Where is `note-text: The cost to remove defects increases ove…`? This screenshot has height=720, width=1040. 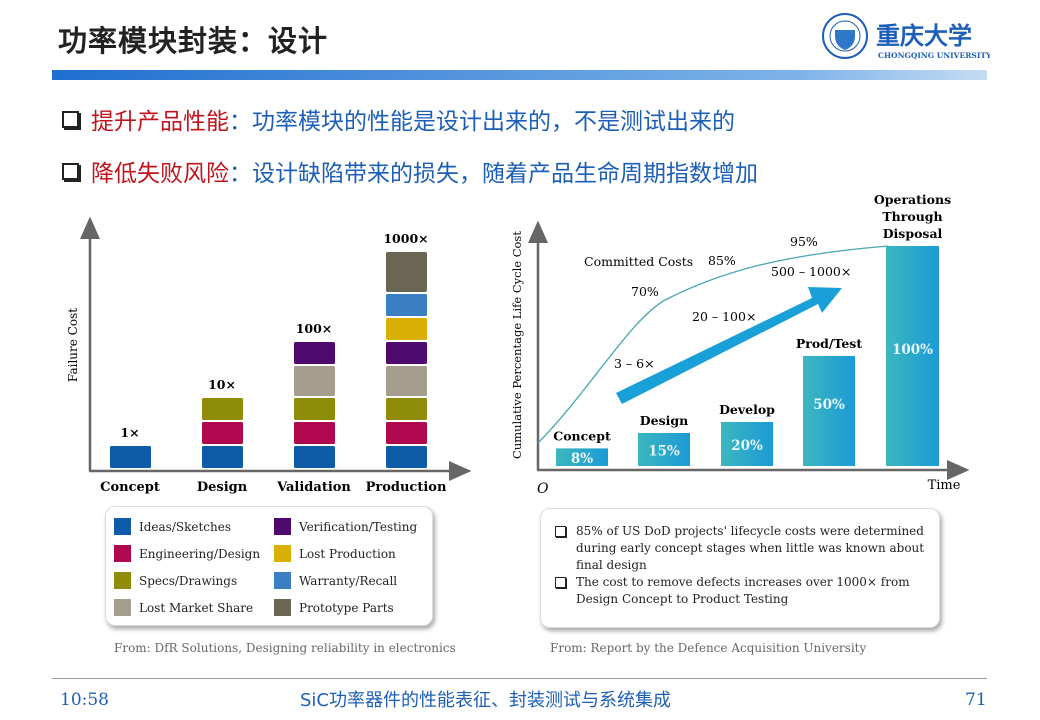 note-text: The cost to remove defects increases ove… is located at coordinates (743, 590).